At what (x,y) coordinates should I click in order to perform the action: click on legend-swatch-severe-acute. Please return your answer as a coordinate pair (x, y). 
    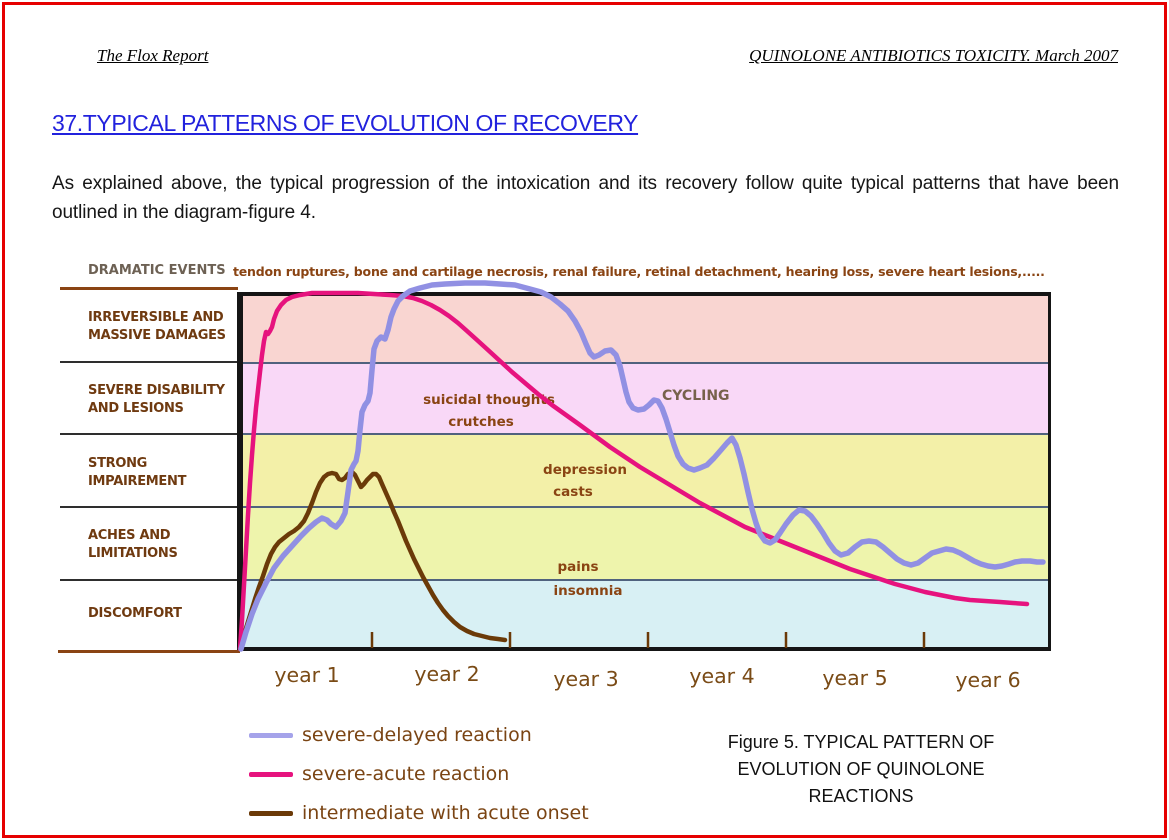
    Looking at the image, I should click on (271, 774).